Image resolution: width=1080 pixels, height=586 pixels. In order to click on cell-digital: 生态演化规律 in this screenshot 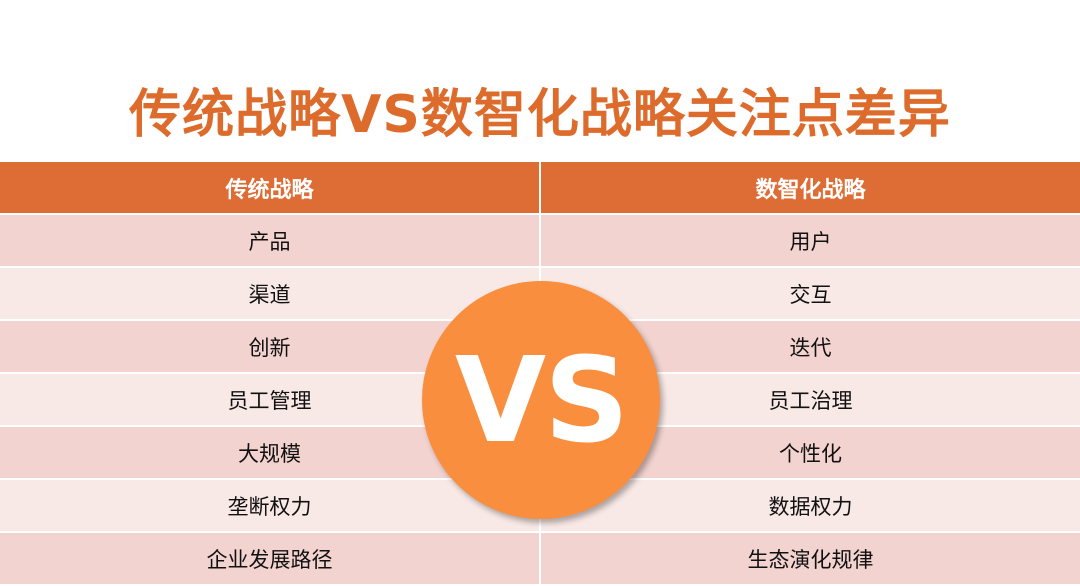, I will do `click(810, 558)`.